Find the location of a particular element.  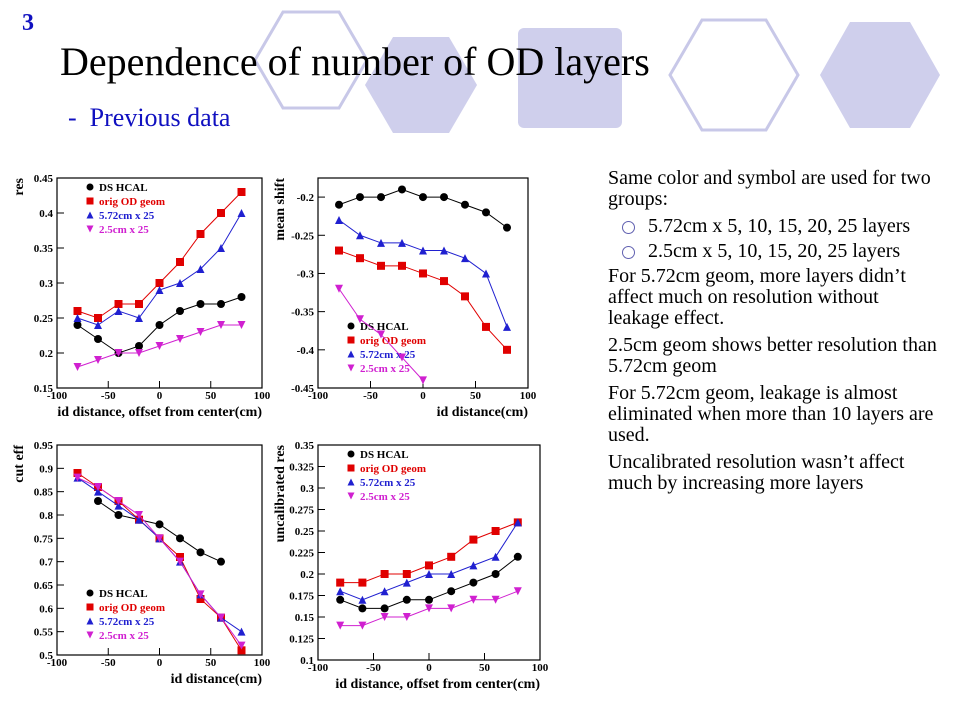

y-tick-label: 0.55 is located at coordinates (44, 633).